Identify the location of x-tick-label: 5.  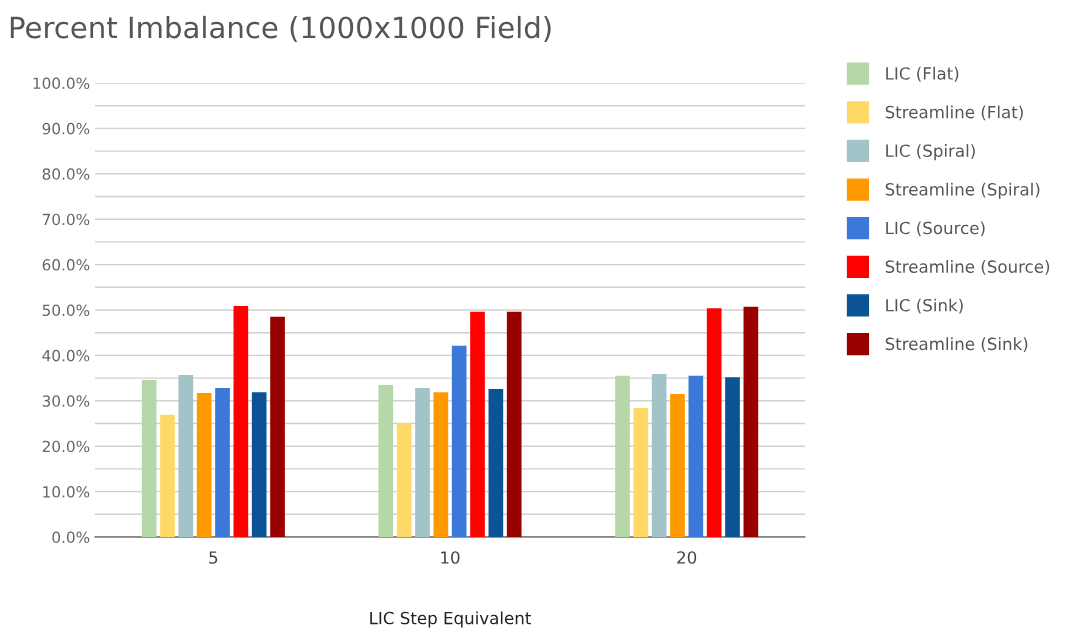
(213, 557).